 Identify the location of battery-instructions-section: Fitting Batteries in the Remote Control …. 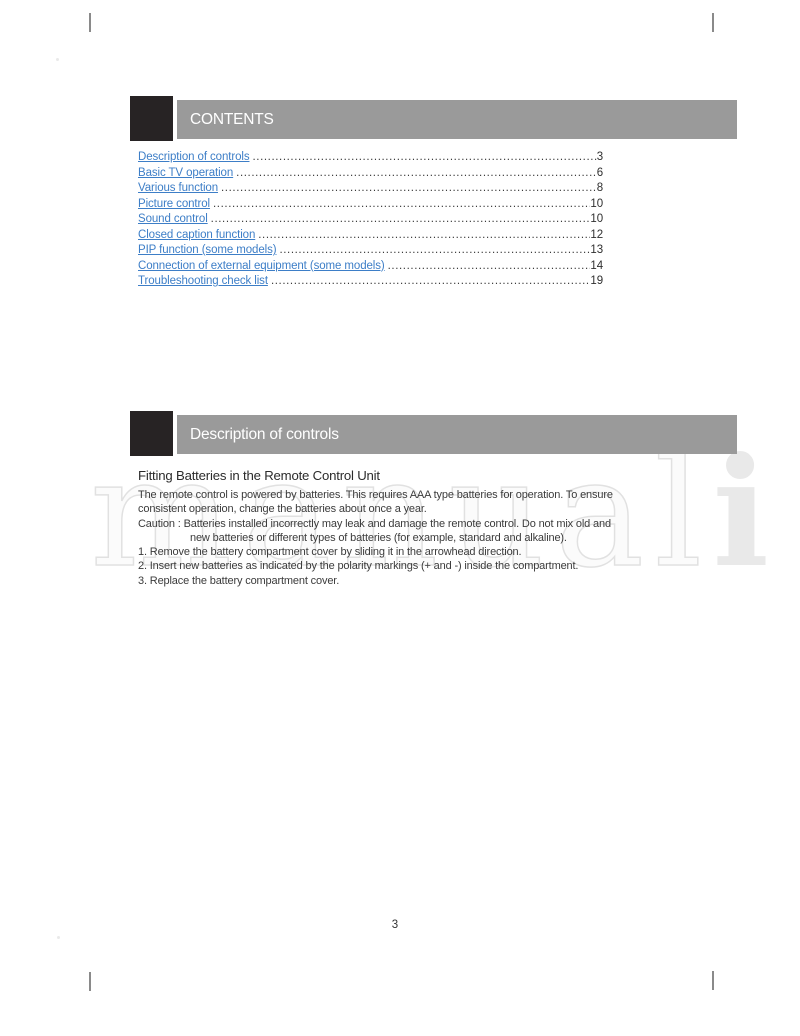
(378, 528).